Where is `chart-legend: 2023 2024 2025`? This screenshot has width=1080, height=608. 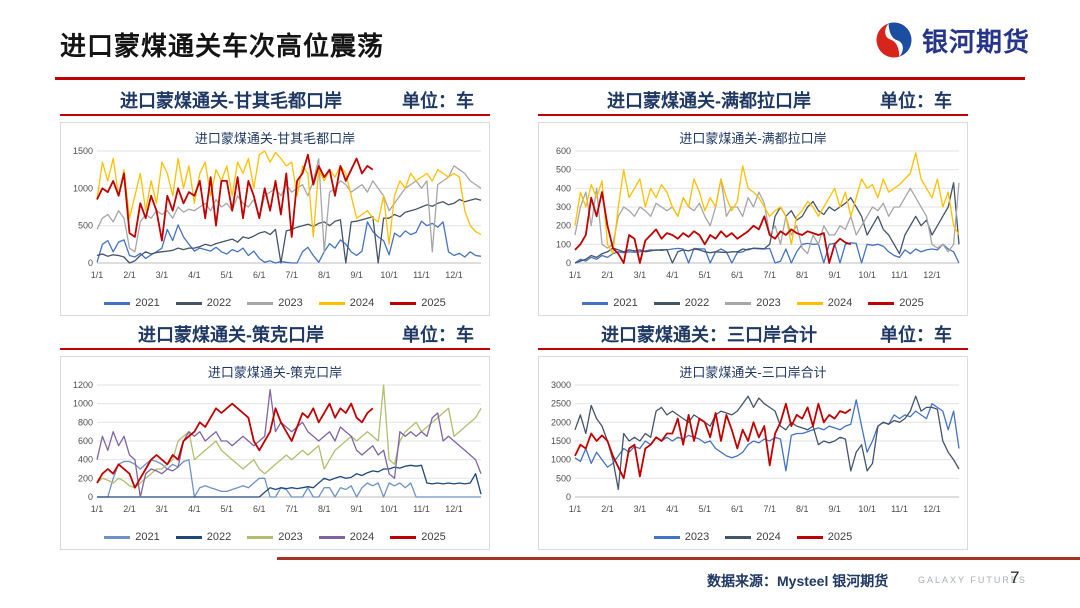 chart-legend: 2023 2024 2025 is located at coordinates (753, 537).